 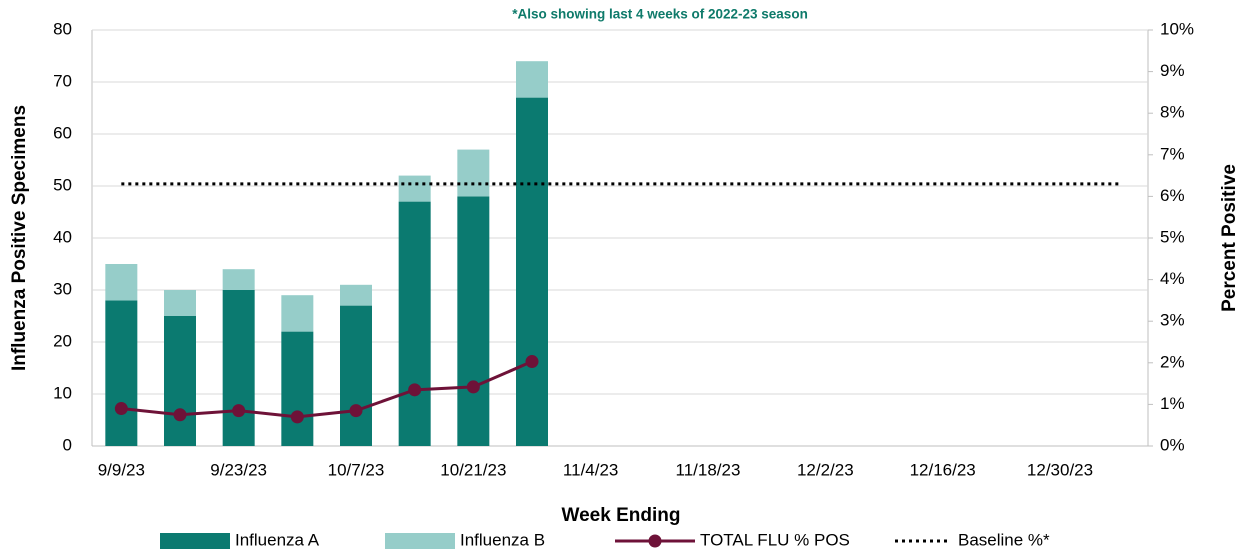 I want to click on x-tick-label: 12/16/23, so click(x=943, y=469).